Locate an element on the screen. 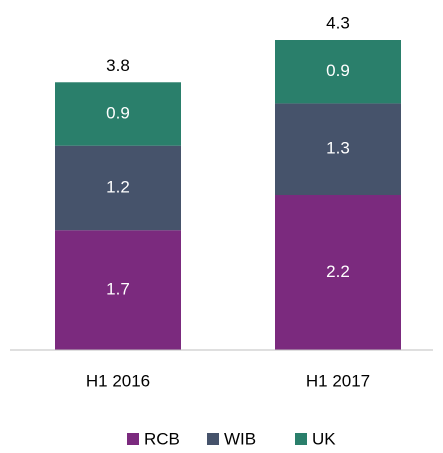 The image size is (443, 453). value-label: 1.2 is located at coordinates (118, 186).